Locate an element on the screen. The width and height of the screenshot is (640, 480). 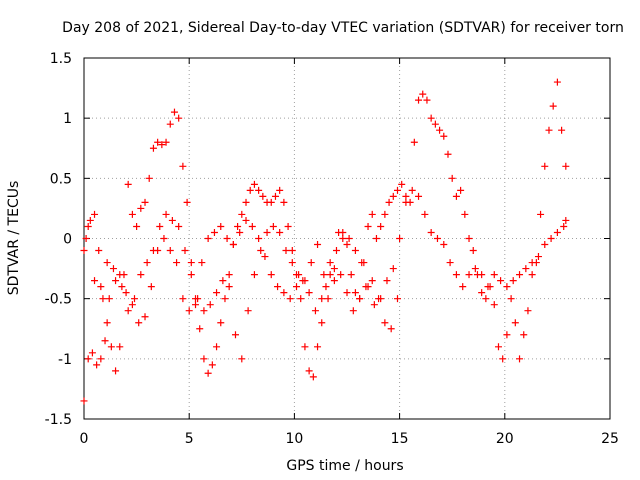
y-tick-label: 1 is located at coordinates (67, 119).